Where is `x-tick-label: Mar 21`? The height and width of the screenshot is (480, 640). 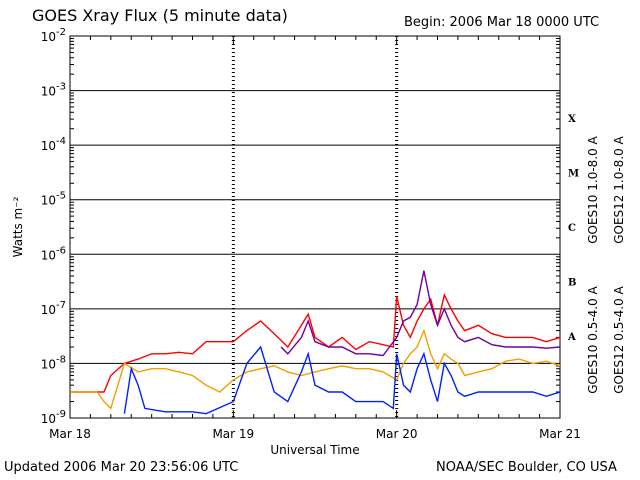
x-tick-label: Mar 21 is located at coordinates (560, 434).